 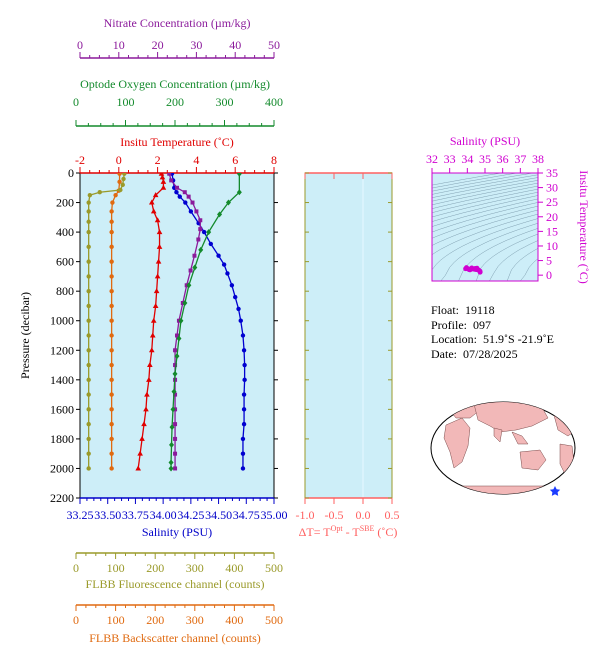 I want to click on backscatter-tick-label: 500, so click(x=274, y=620).